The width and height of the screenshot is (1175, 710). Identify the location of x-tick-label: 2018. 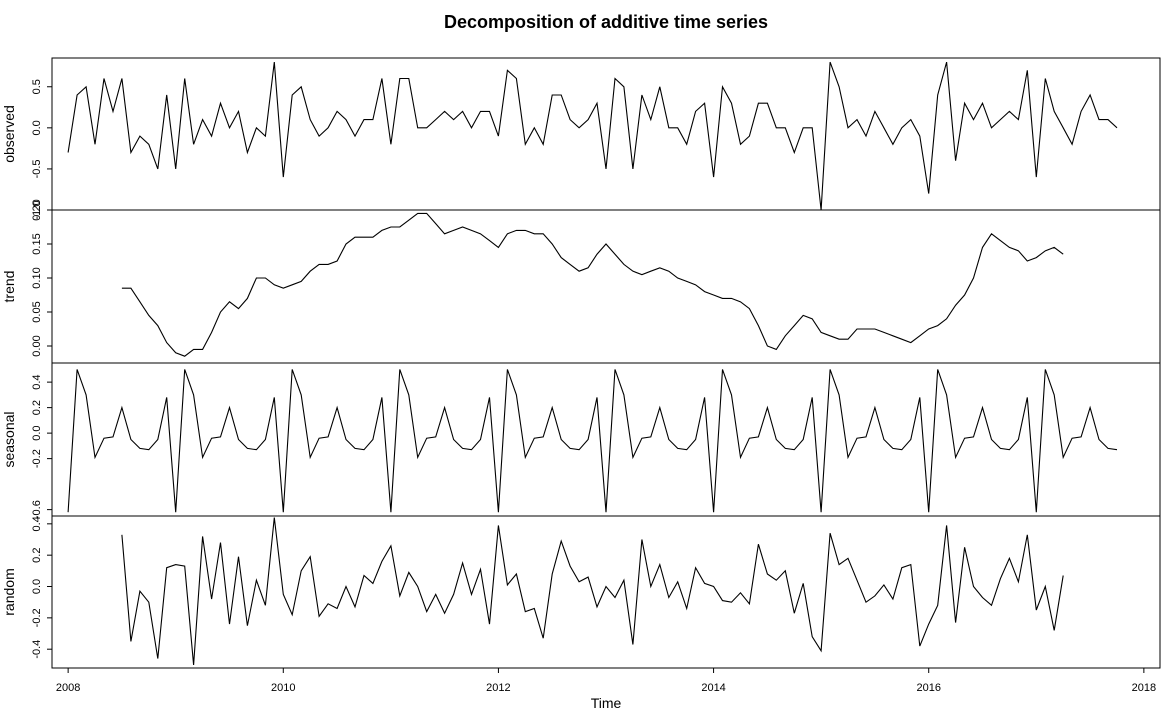
(1144, 688).